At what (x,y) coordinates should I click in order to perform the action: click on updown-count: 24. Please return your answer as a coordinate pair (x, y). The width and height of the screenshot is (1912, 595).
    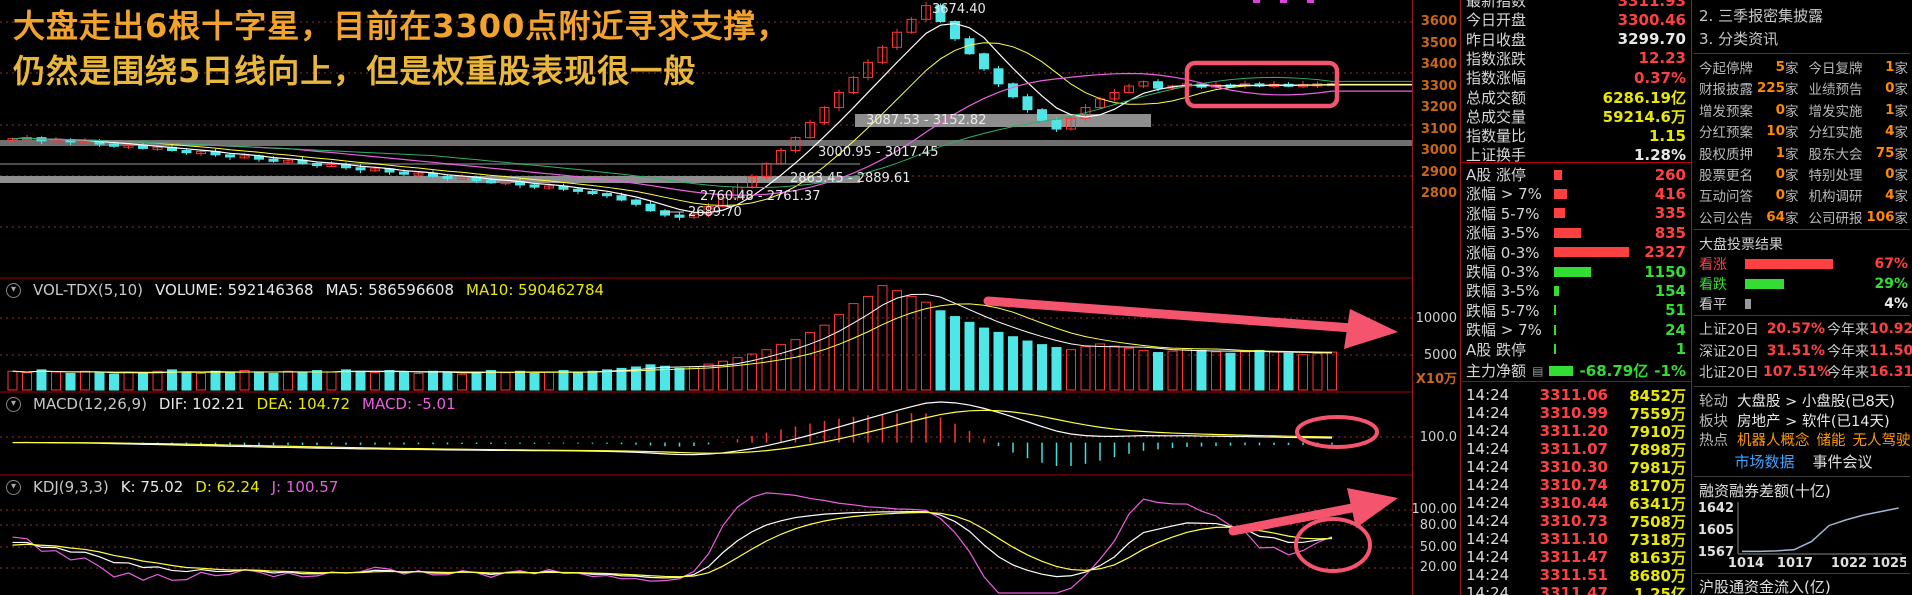
    Looking at the image, I should click on (1675, 329).